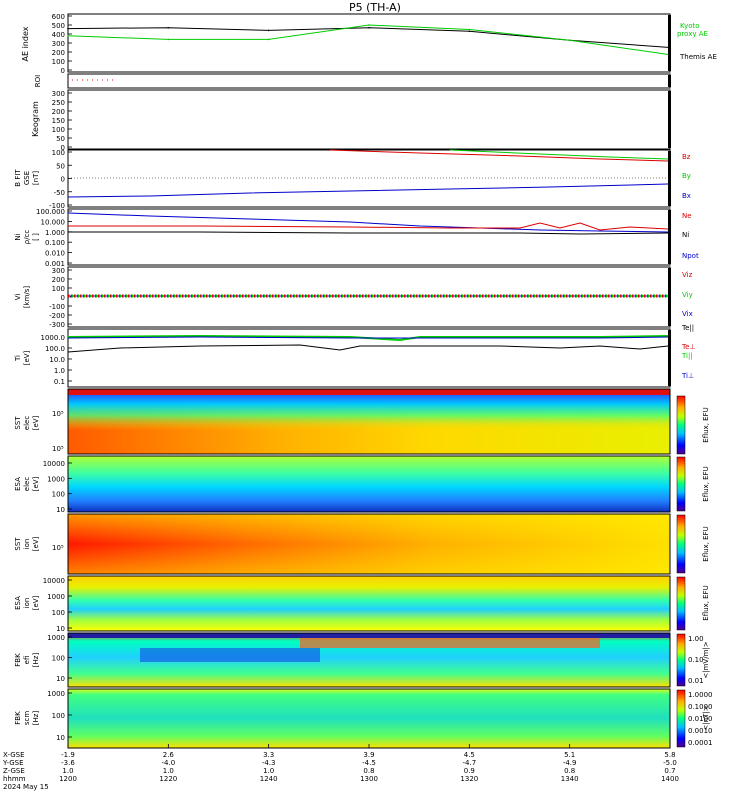 This screenshot has height=800, width=750. Describe the element at coordinates (369, 40) in the screenshot. I see `ae-series` at that location.